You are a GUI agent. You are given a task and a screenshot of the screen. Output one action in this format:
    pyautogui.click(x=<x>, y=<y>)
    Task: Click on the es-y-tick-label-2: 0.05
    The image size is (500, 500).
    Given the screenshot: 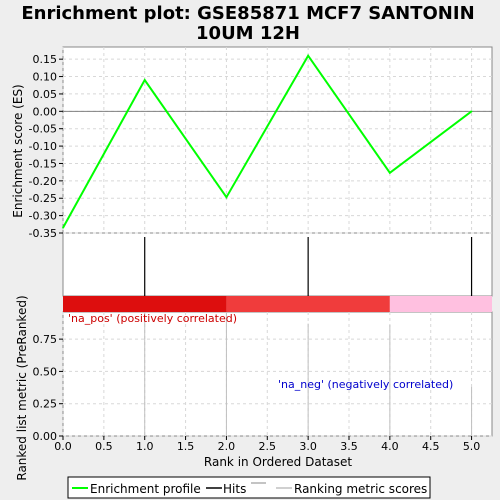 What is the action you would take?
    pyautogui.click(x=45, y=94)
    